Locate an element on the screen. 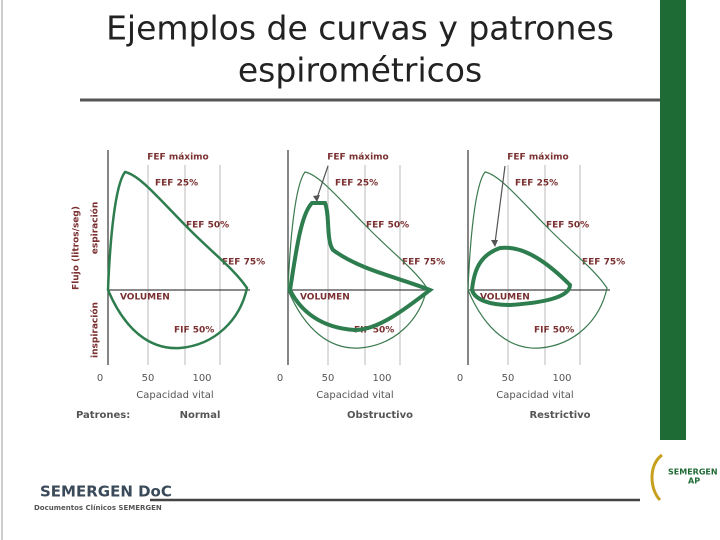  footer-subtitle: Documentos Clínicos SEMERGEN is located at coordinates (98, 508).